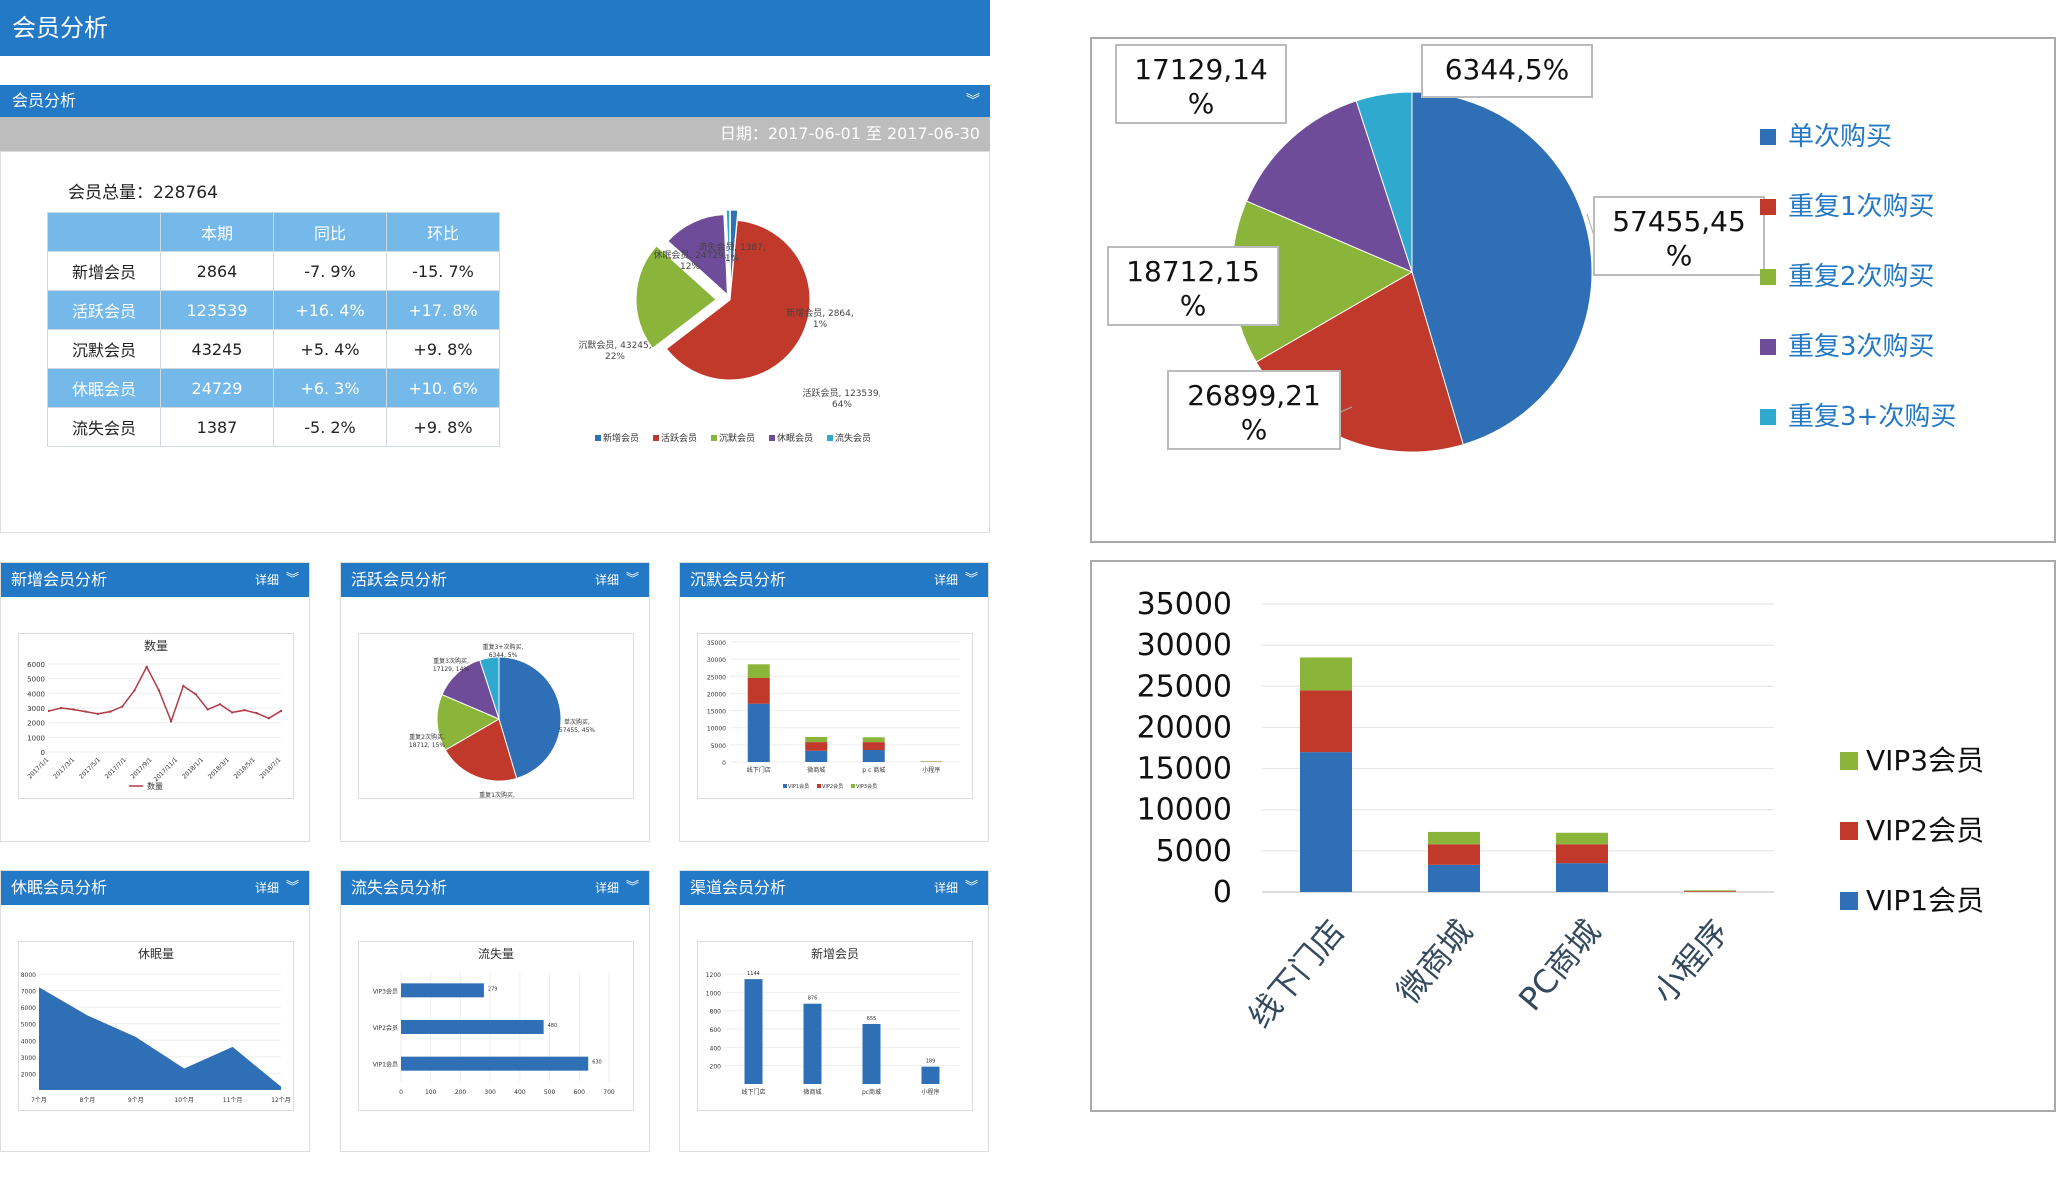  Describe the element at coordinates (1184, 810) in the screenshot. I see `y-tick: 10000` at that location.